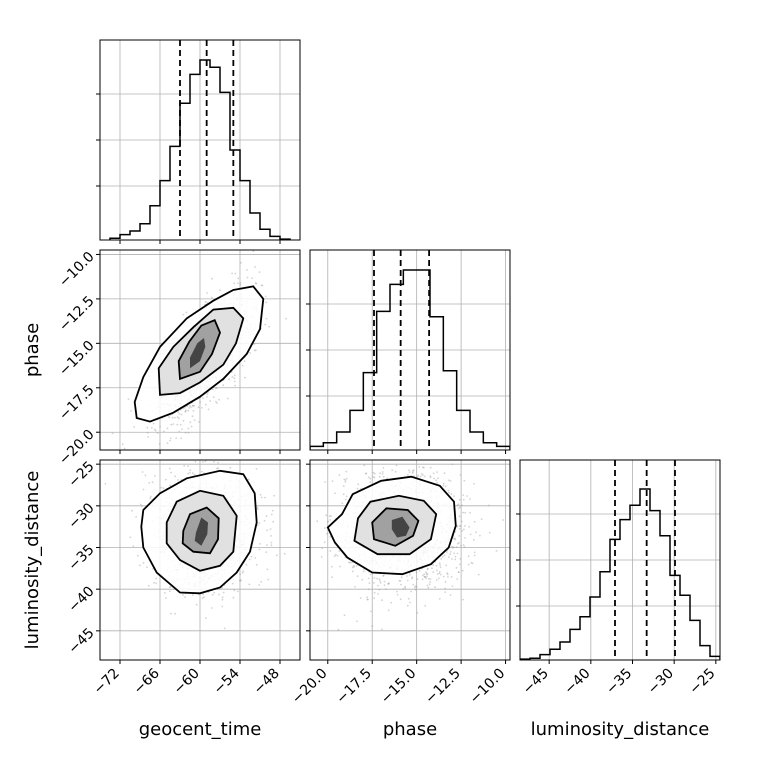 This screenshot has width=760, height=760. What do you see at coordinates (77, 403) in the screenshot?
I see `y-tick-label-phase: −17.5` at bounding box center [77, 403].